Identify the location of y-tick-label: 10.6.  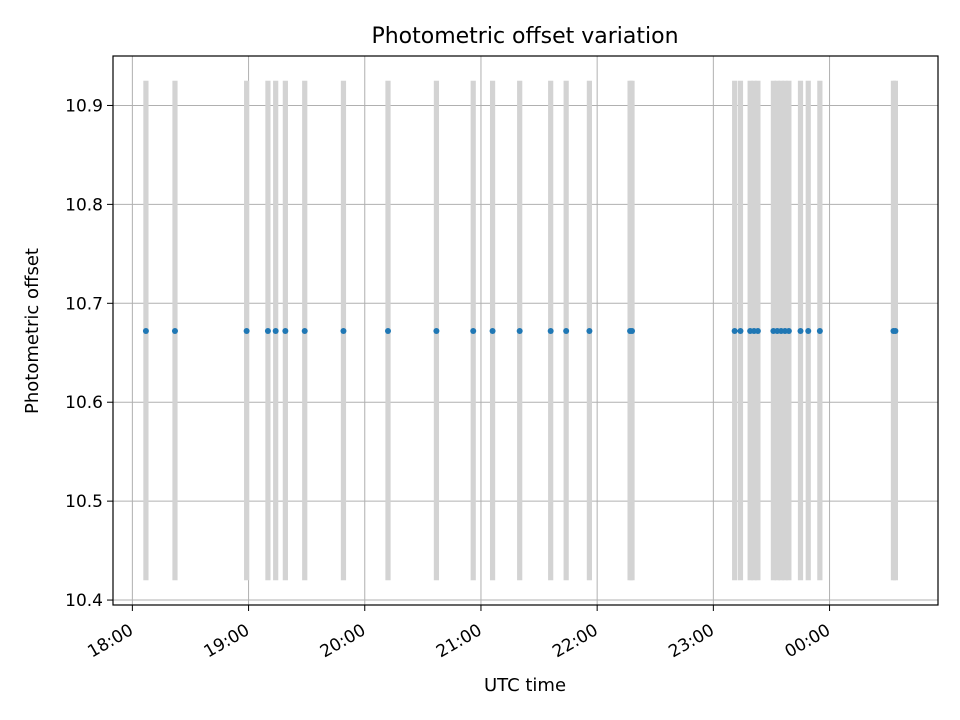
(84, 403).